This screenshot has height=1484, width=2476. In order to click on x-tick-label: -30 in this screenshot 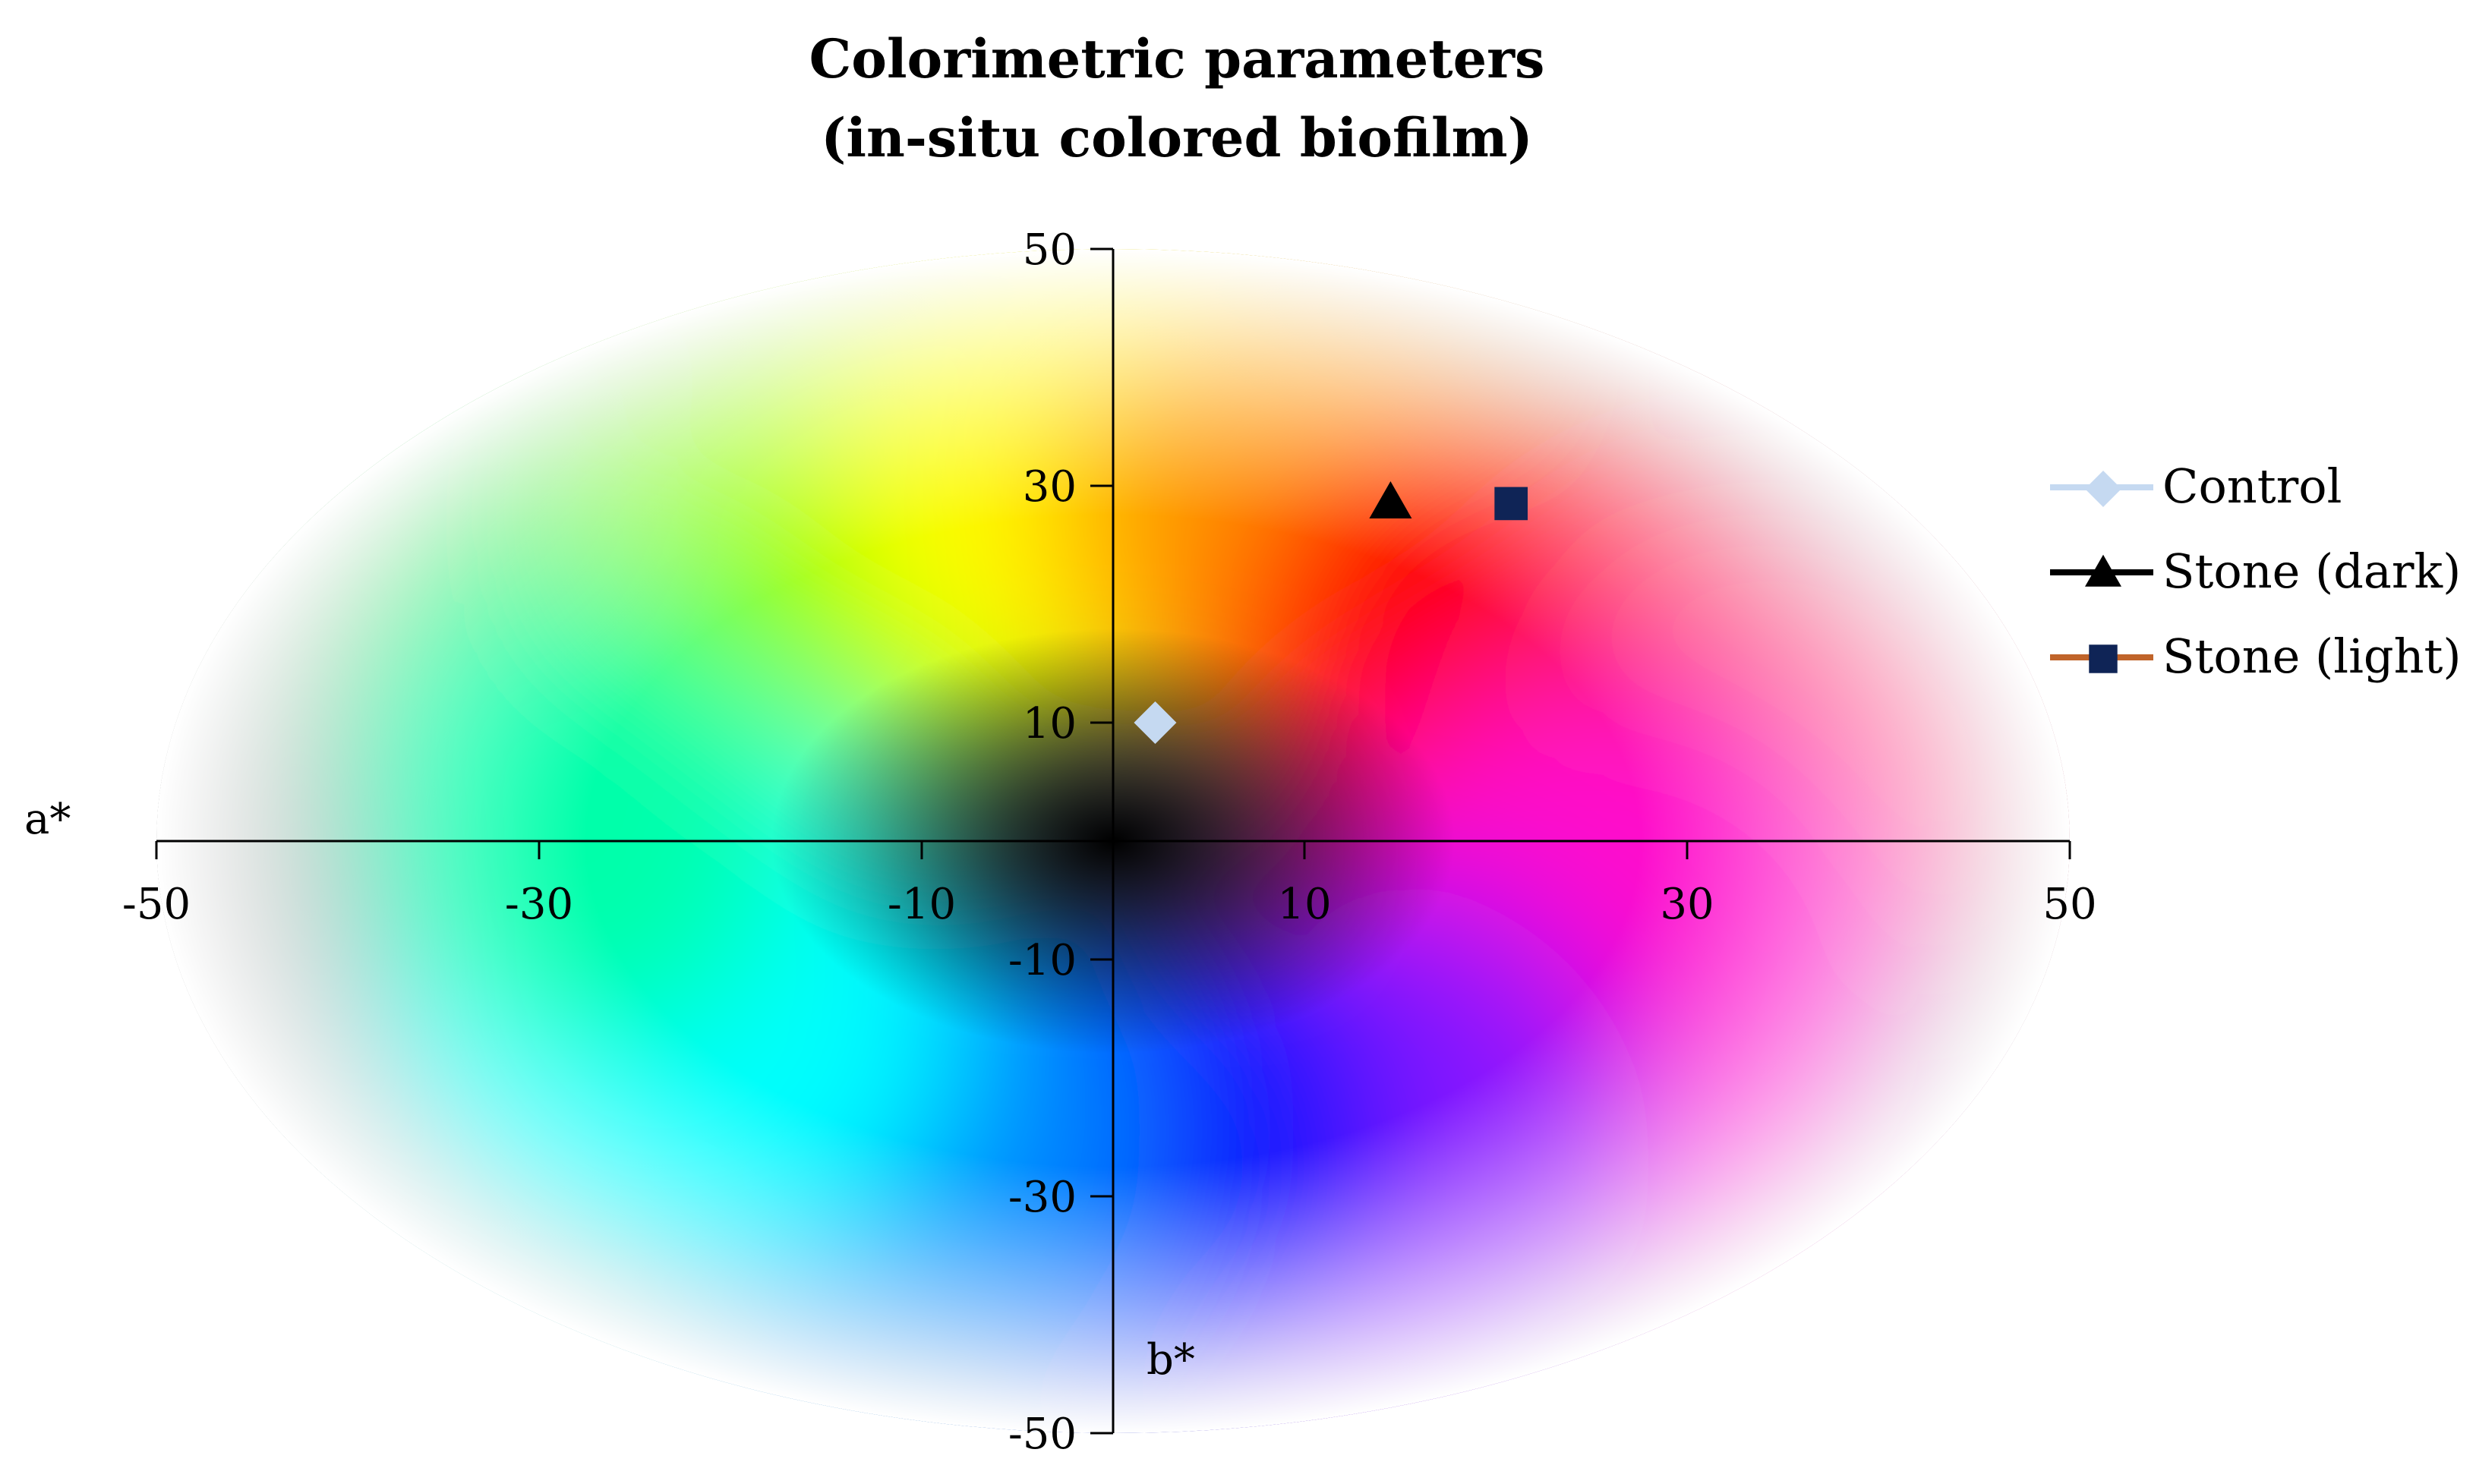, I will do `click(539, 904)`.